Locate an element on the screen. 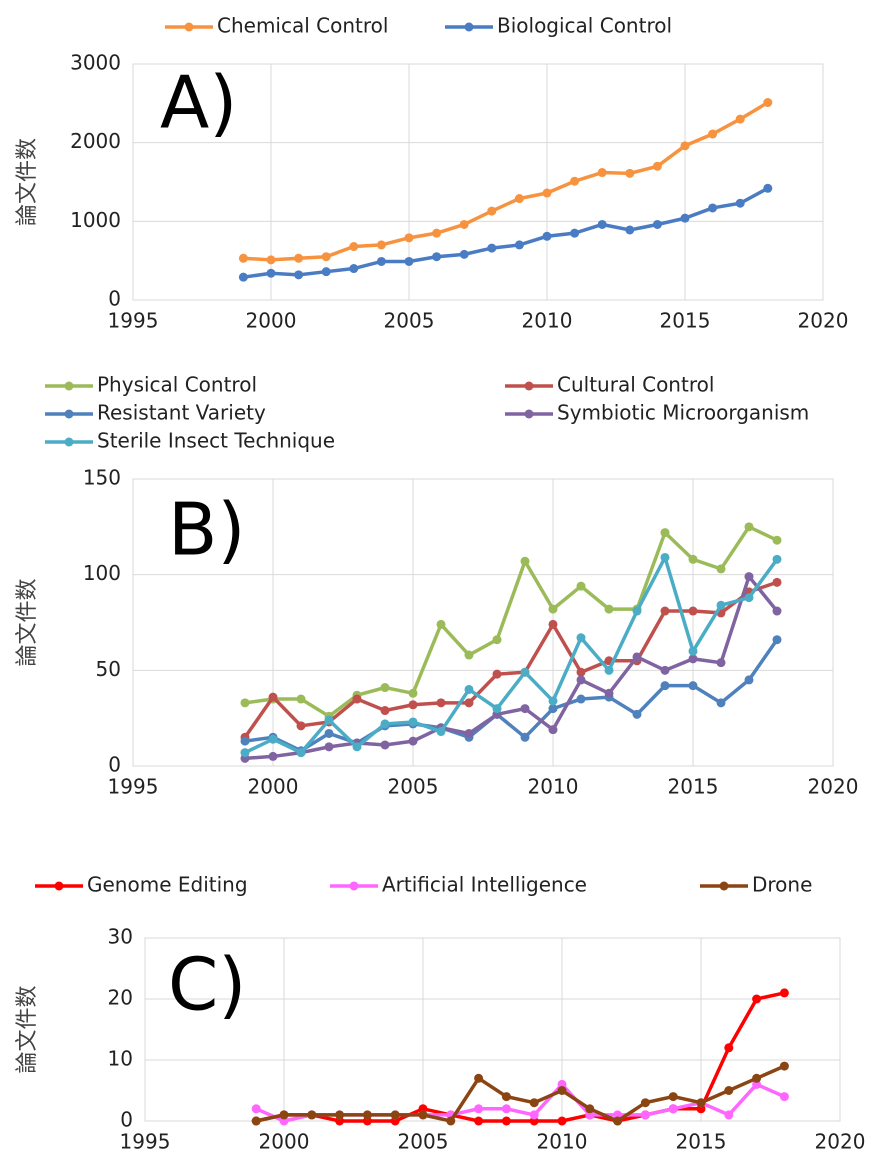  y-tick-label: 10 is located at coordinates (120, 1059).